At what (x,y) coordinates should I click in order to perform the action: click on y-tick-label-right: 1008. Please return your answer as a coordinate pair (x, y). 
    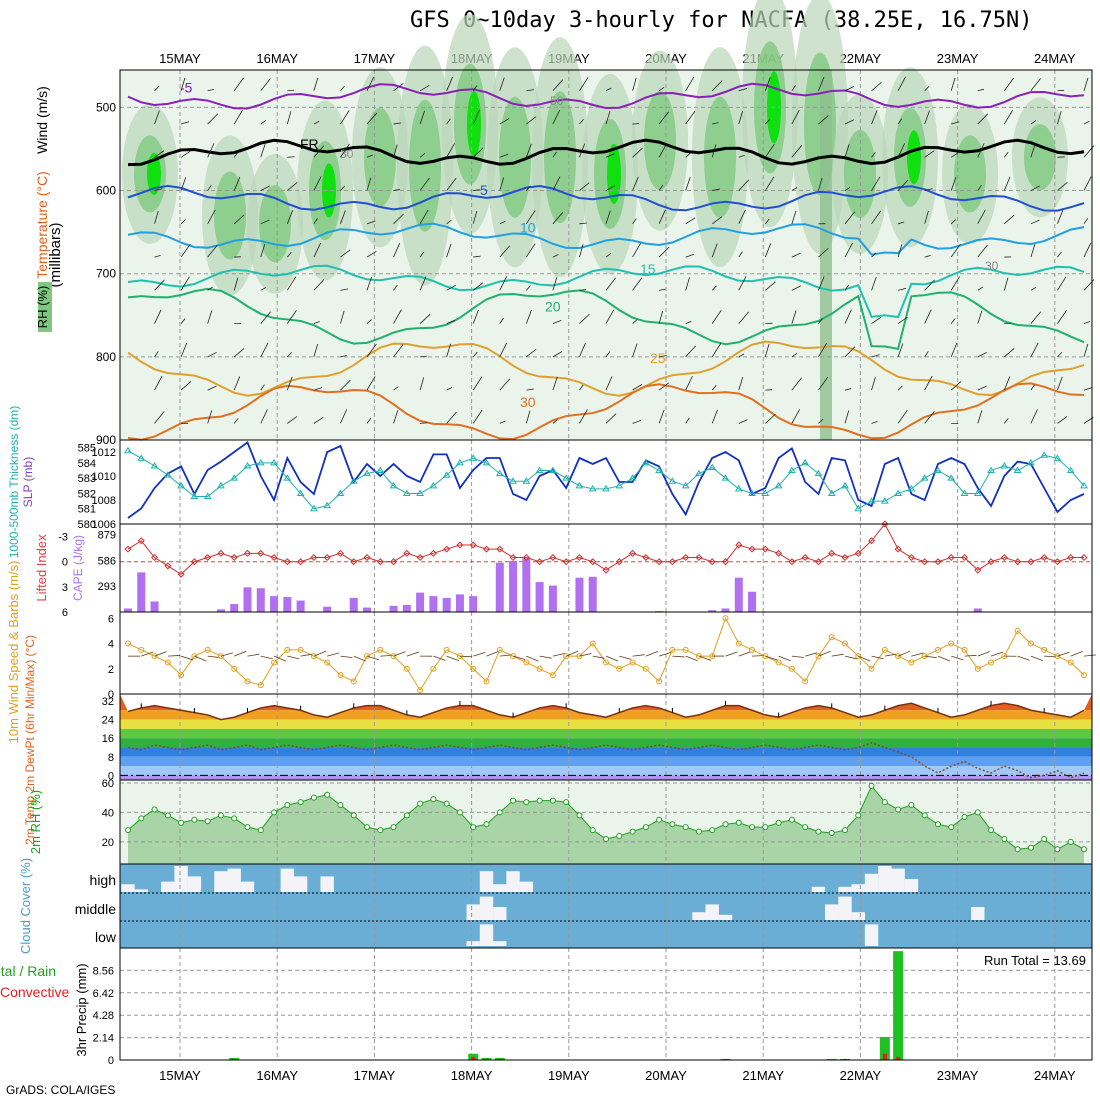
    Looking at the image, I should click on (104, 501).